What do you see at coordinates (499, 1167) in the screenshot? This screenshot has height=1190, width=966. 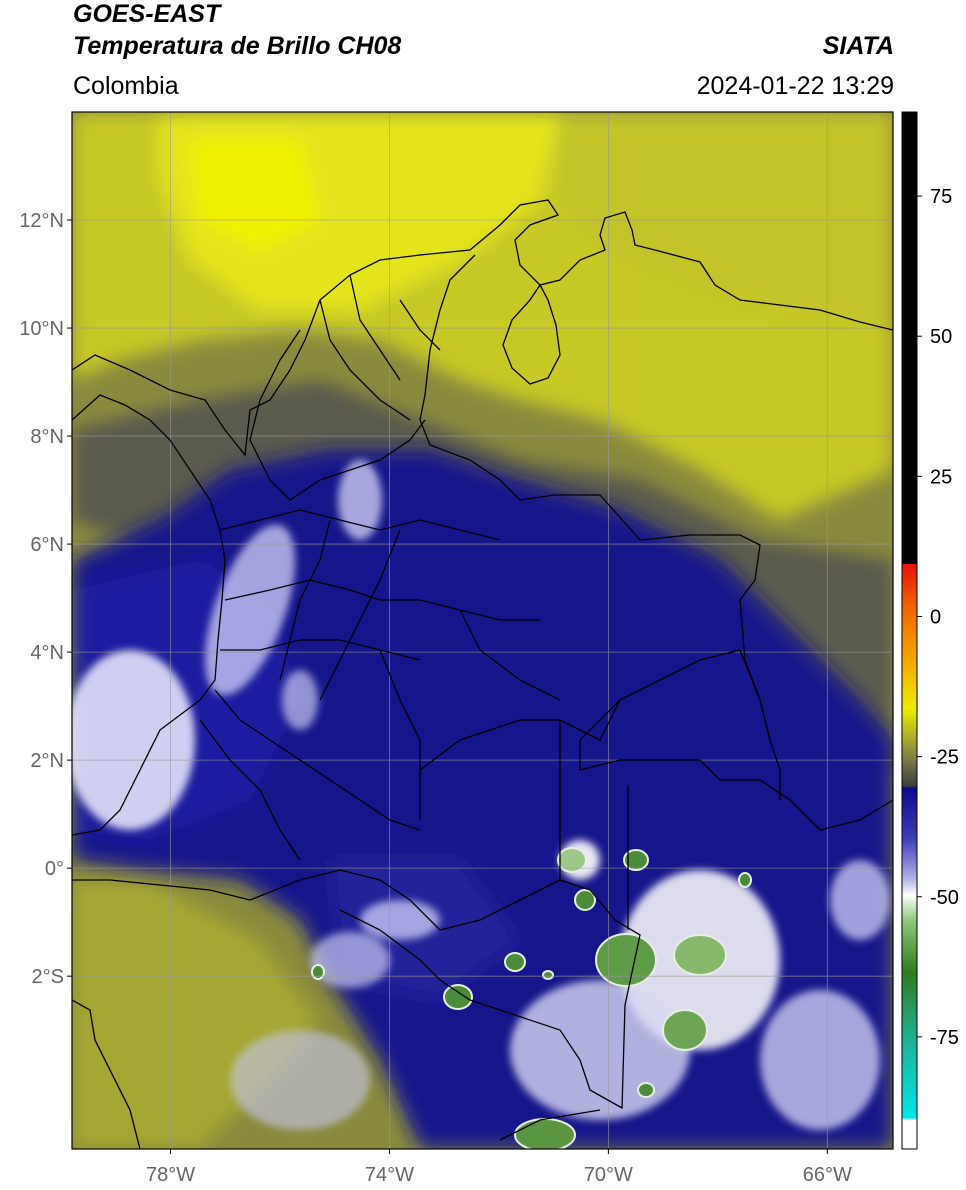 I see `longitude-axis: 78°W 74°W 70°W 66°W` at bounding box center [499, 1167].